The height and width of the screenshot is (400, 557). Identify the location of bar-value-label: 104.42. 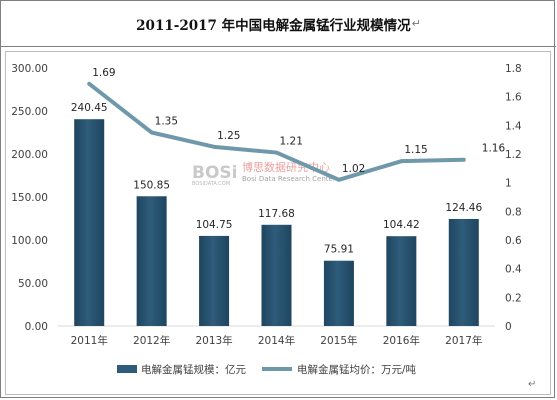
(401, 225).